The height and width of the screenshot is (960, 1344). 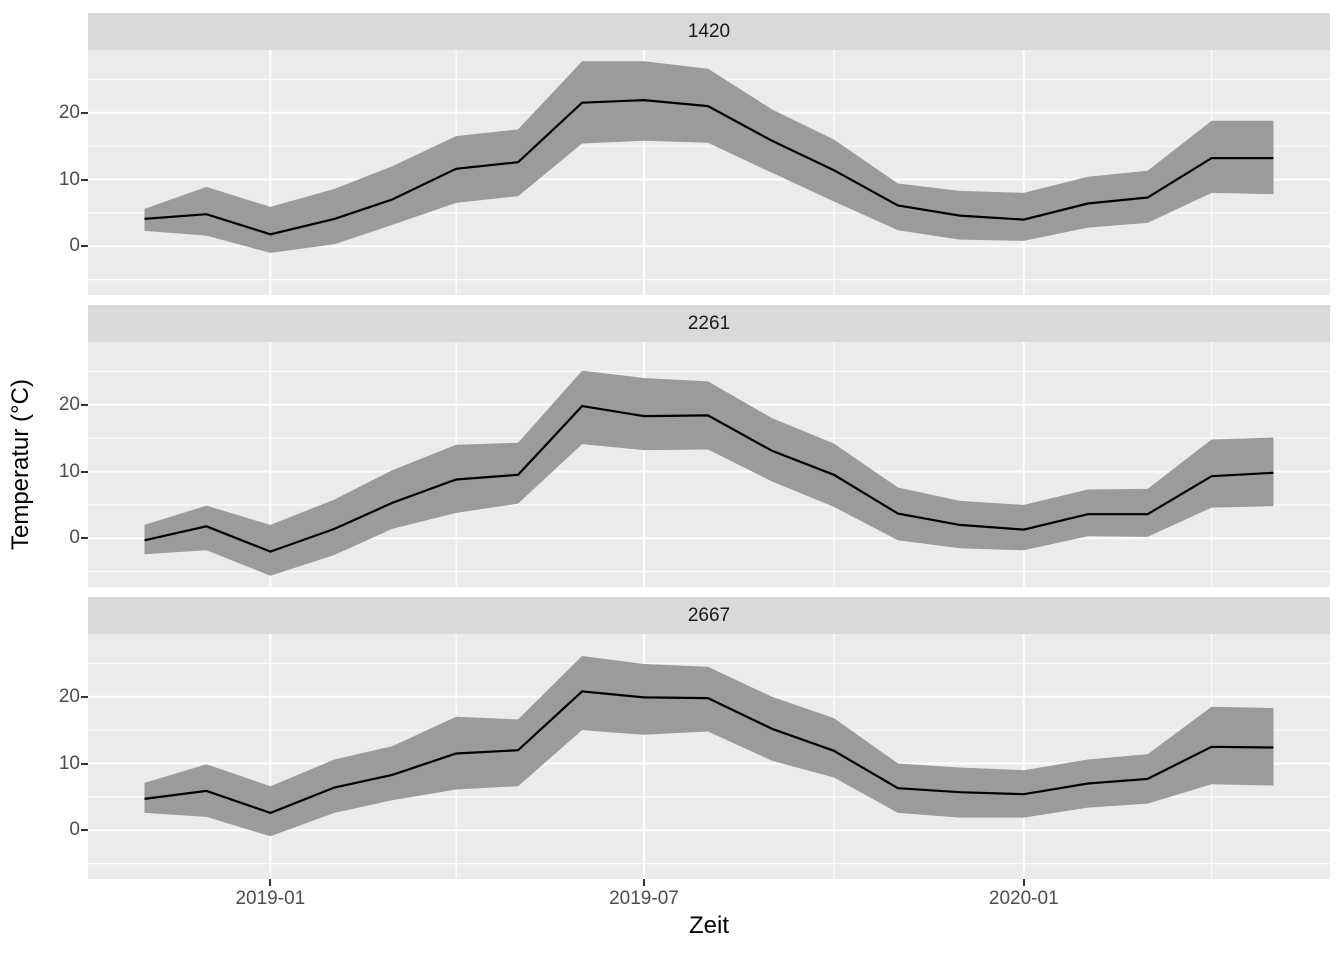 What do you see at coordinates (270, 898) in the screenshot?
I see `x-tick-label: 2019-01` at bounding box center [270, 898].